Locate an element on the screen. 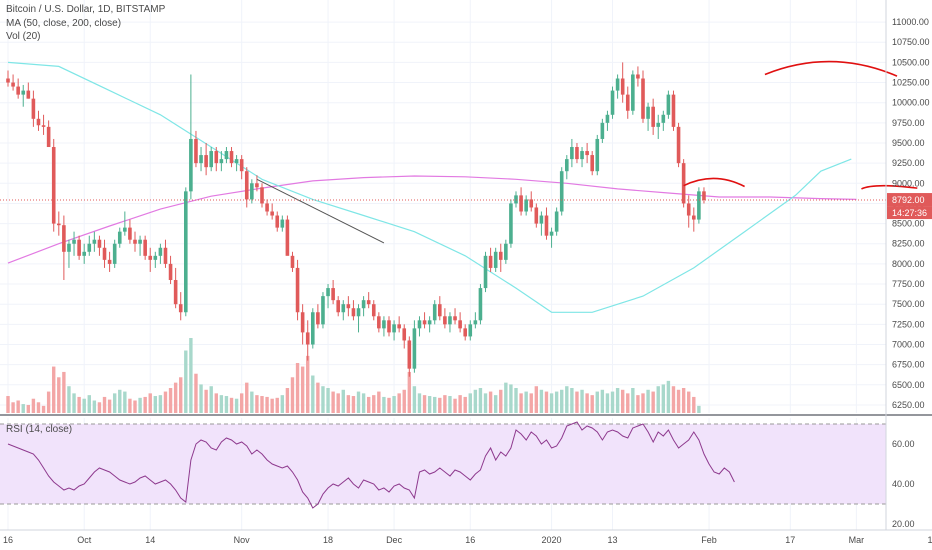 The width and height of the screenshot is (932, 550). rsi-band is located at coordinates (443, 464).